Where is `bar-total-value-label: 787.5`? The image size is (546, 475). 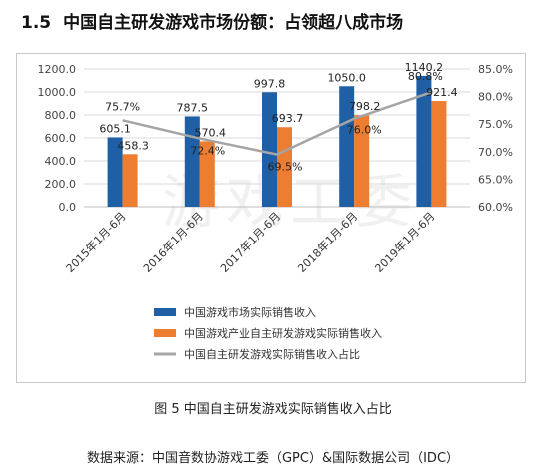 bar-total-value-label: 787.5 is located at coordinates (193, 107).